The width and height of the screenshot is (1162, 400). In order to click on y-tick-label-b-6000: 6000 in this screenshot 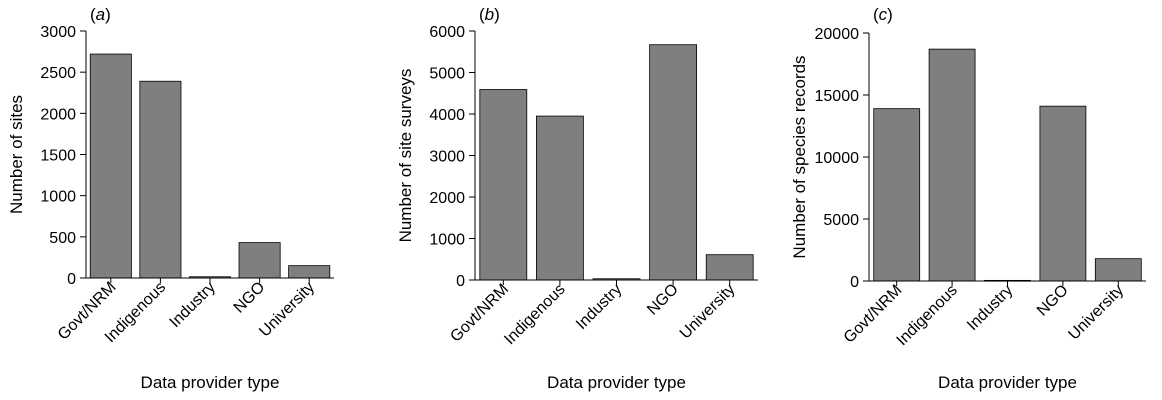, I will do `click(447, 32)`.